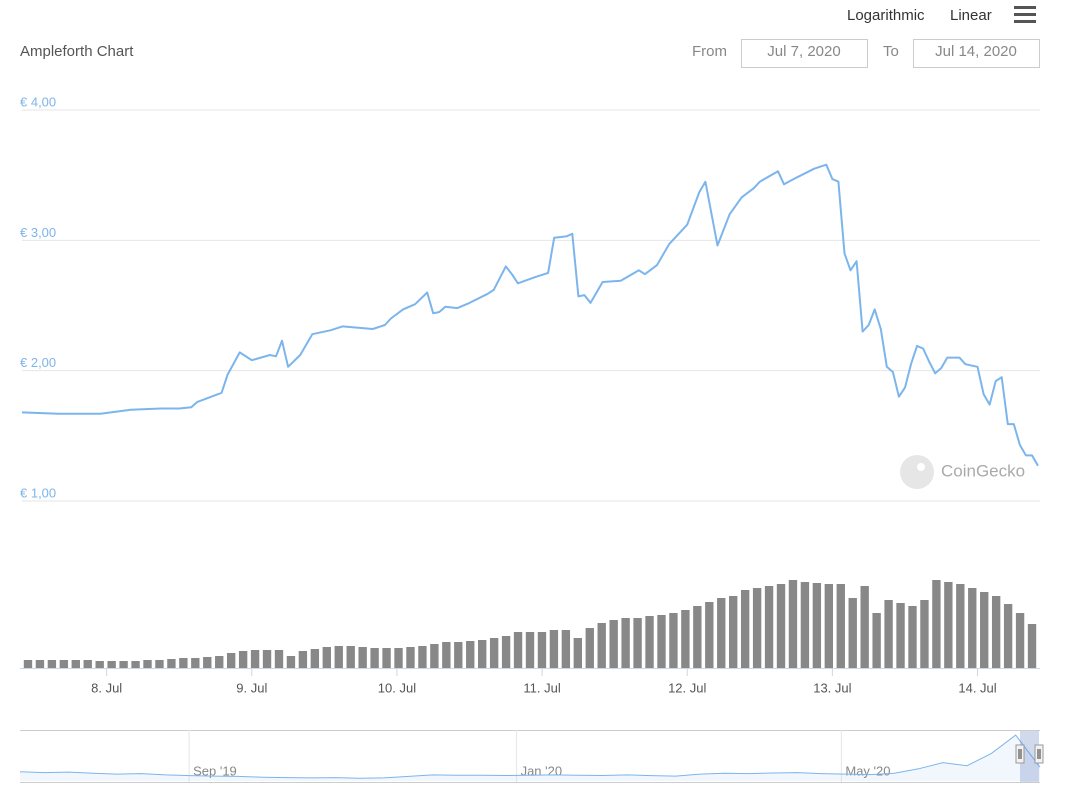  I want to click on navigator-area, so click(530, 758).